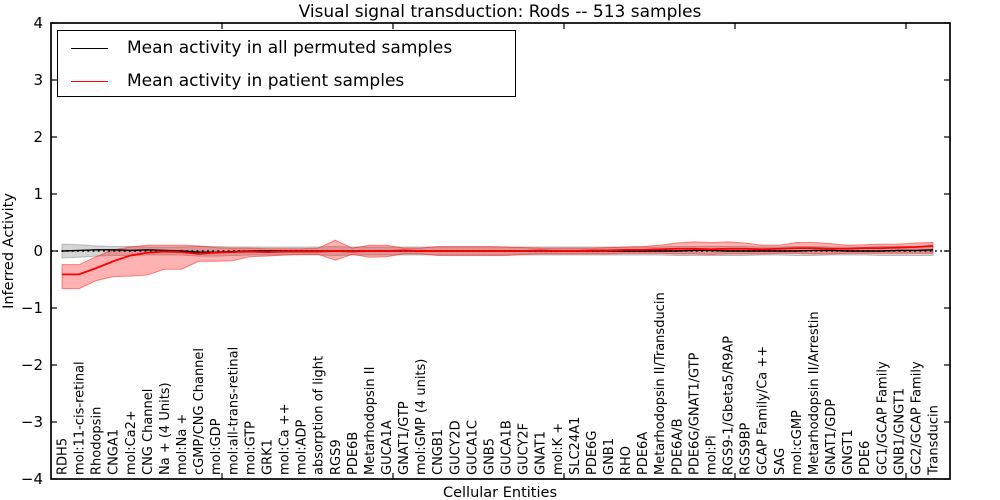  I want to click on x-category-label: Rhodopsin, so click(97, 441).